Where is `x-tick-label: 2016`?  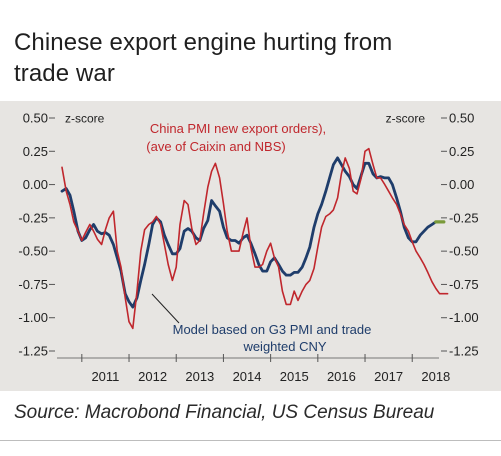 x-tick-label: 2016 is located at coordinates (341, 376).